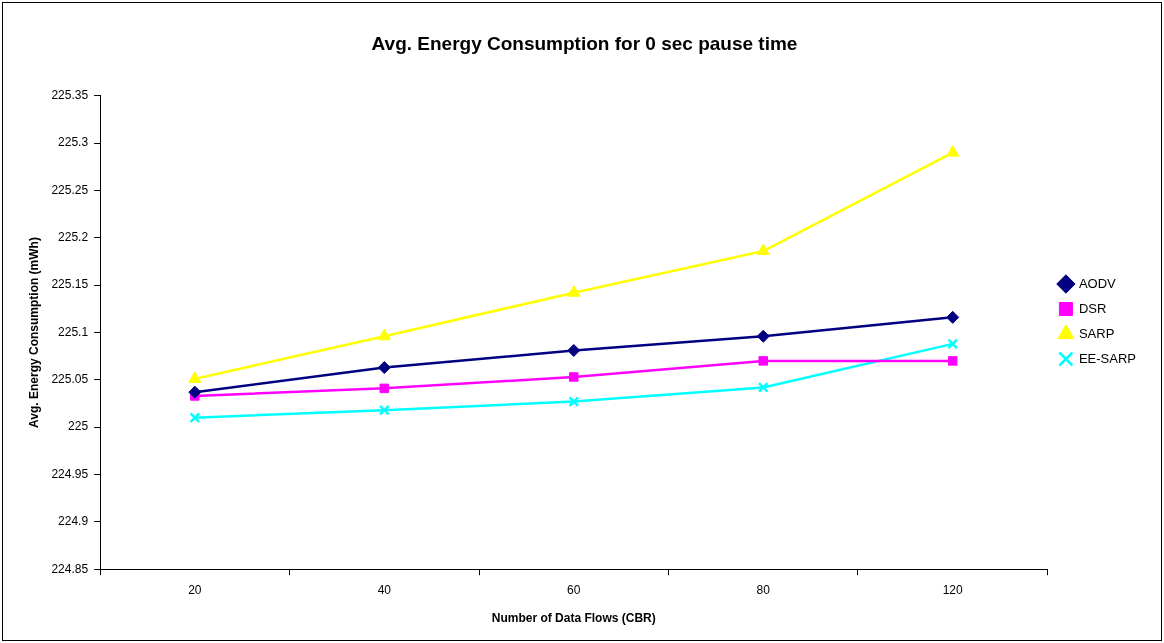  What do you see at coordinates (33, 332) in the screenshot?
I see `y-axis-title: Avg. Energy Consumption (mWh)` at bounding box center [33, 332].